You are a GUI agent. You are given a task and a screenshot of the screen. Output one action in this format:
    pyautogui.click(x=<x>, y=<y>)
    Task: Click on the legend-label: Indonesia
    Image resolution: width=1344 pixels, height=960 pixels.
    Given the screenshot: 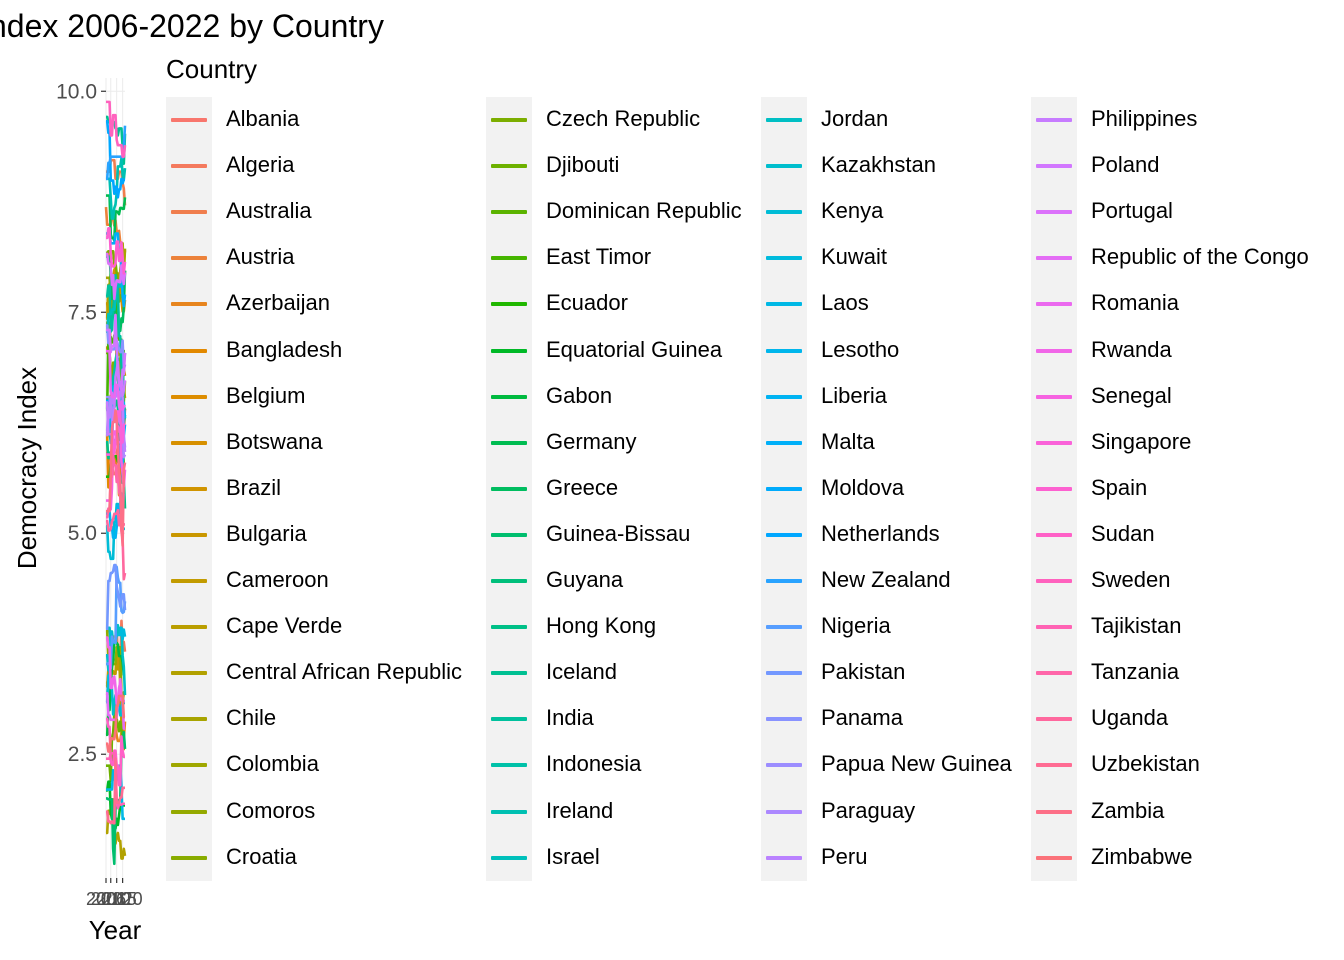 What is the action you would take?
    pyautogui.click(x=594, y=764)
    